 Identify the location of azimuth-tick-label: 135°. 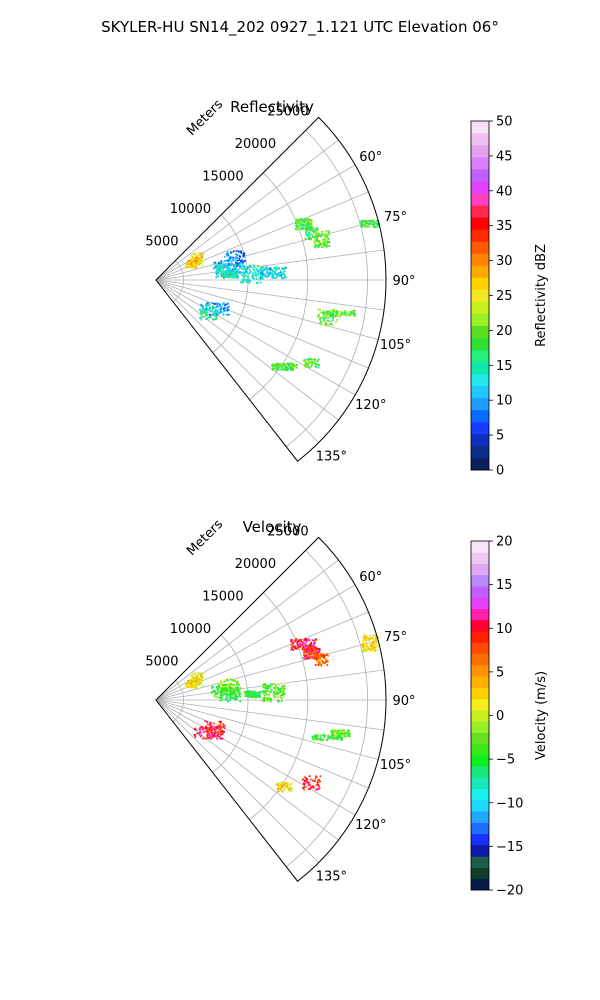
(331, 876).